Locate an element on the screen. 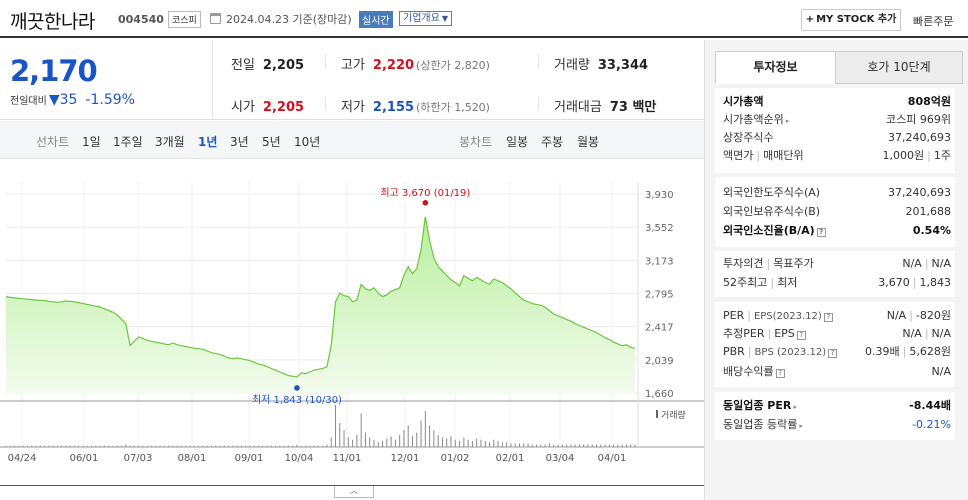  high-value: 2,220 is located at coordinates (393, 65).